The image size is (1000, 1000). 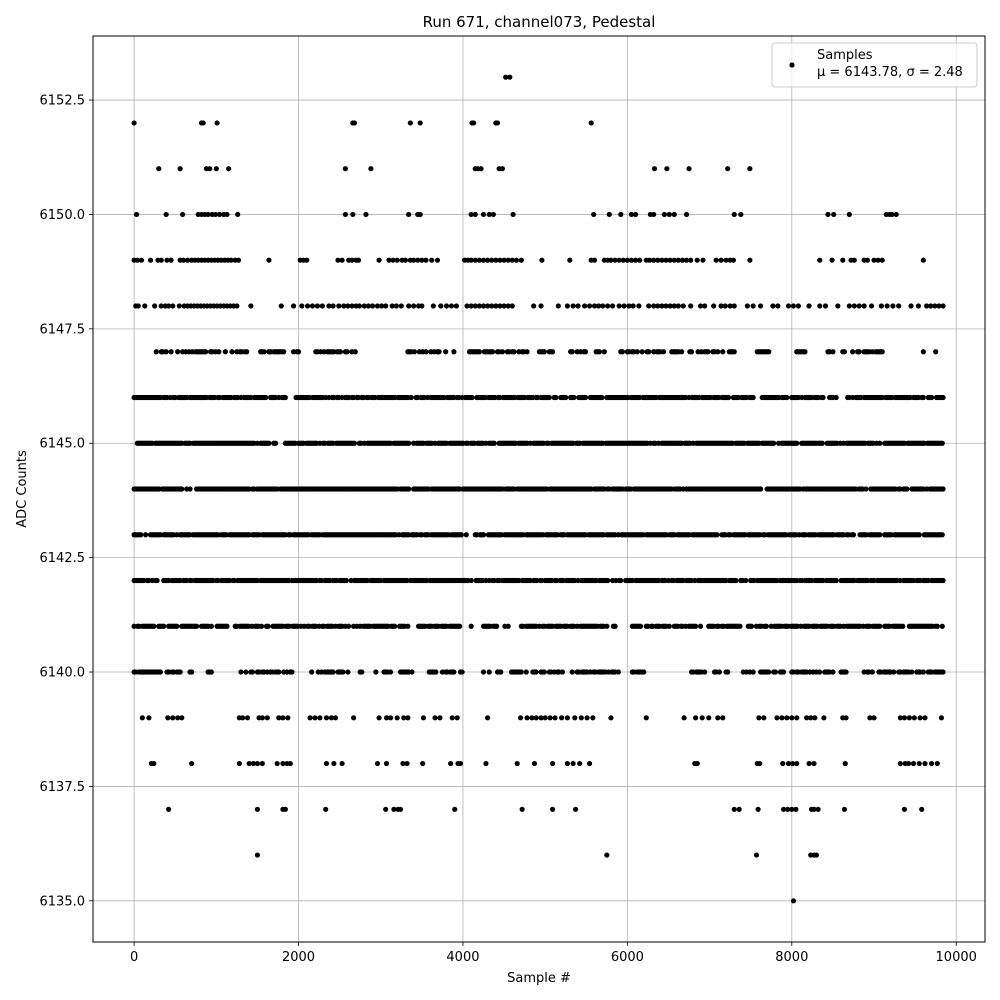 What do you see at coordinates (63, 329) in the screenshot?
I see `y-tick-label: 6147.5` at bounding box center [63, 329].